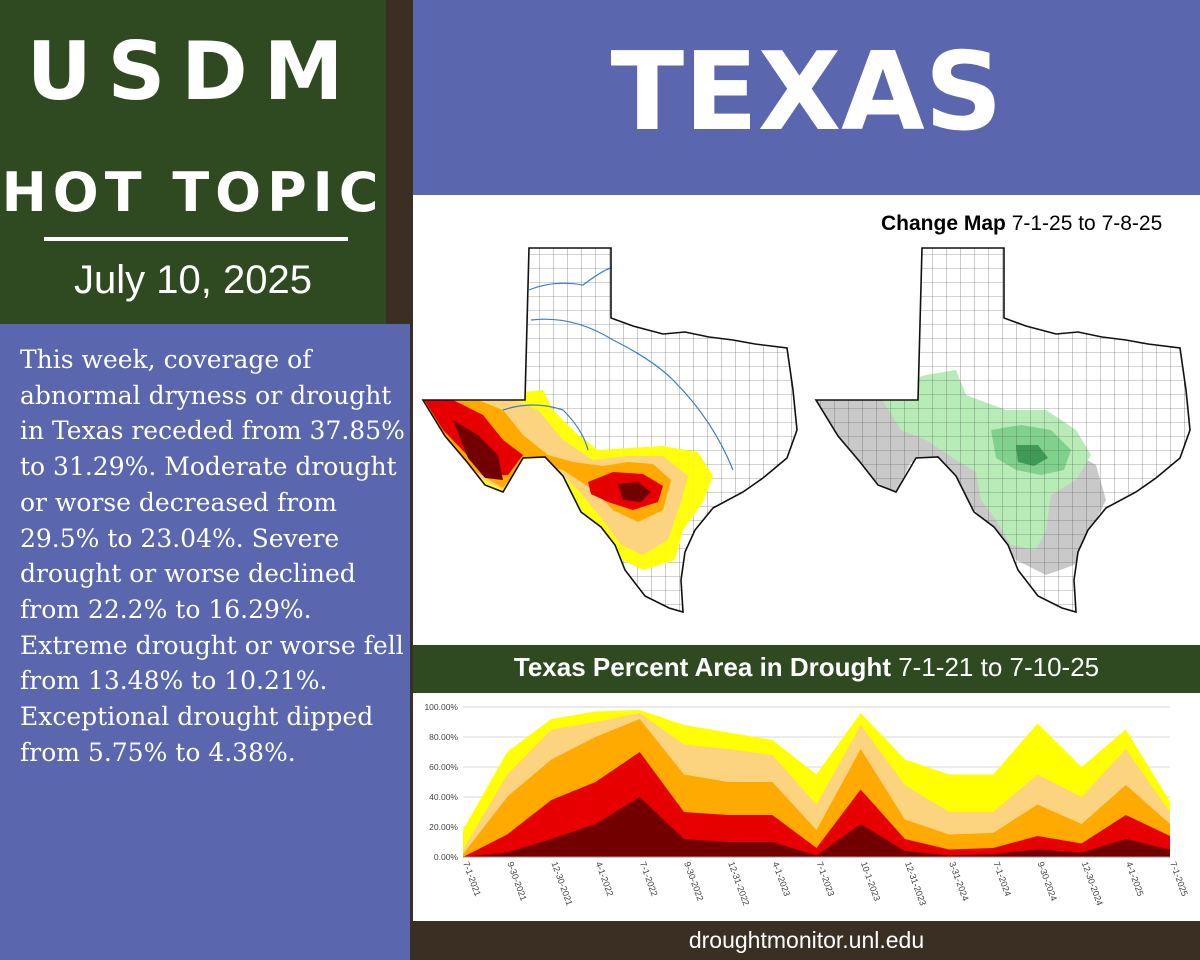 This screenshot has width=1200, height=960. I want to click on x-tick-label: 10-1-2023, so click(870, 881).